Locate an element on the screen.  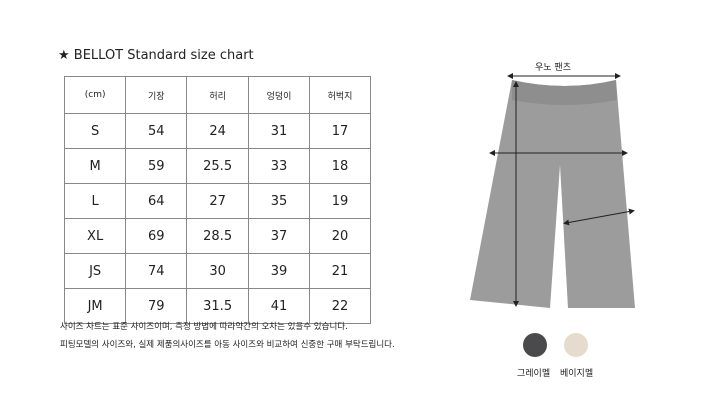
color-label-beige: 베이지멜 is located at coordinates (577, 374).